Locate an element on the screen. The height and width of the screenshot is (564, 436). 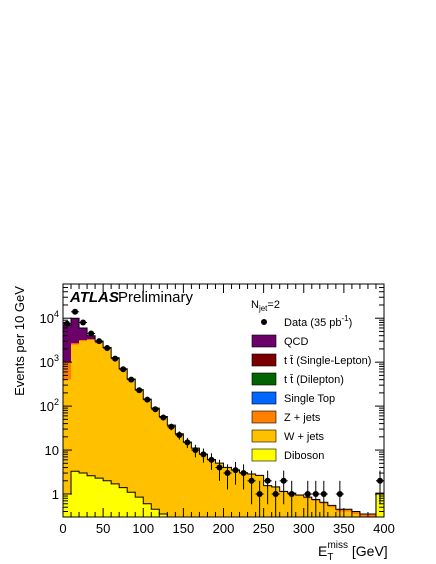
y-axis-label: Events per 10 GeV is located at coordinates (19, 341).